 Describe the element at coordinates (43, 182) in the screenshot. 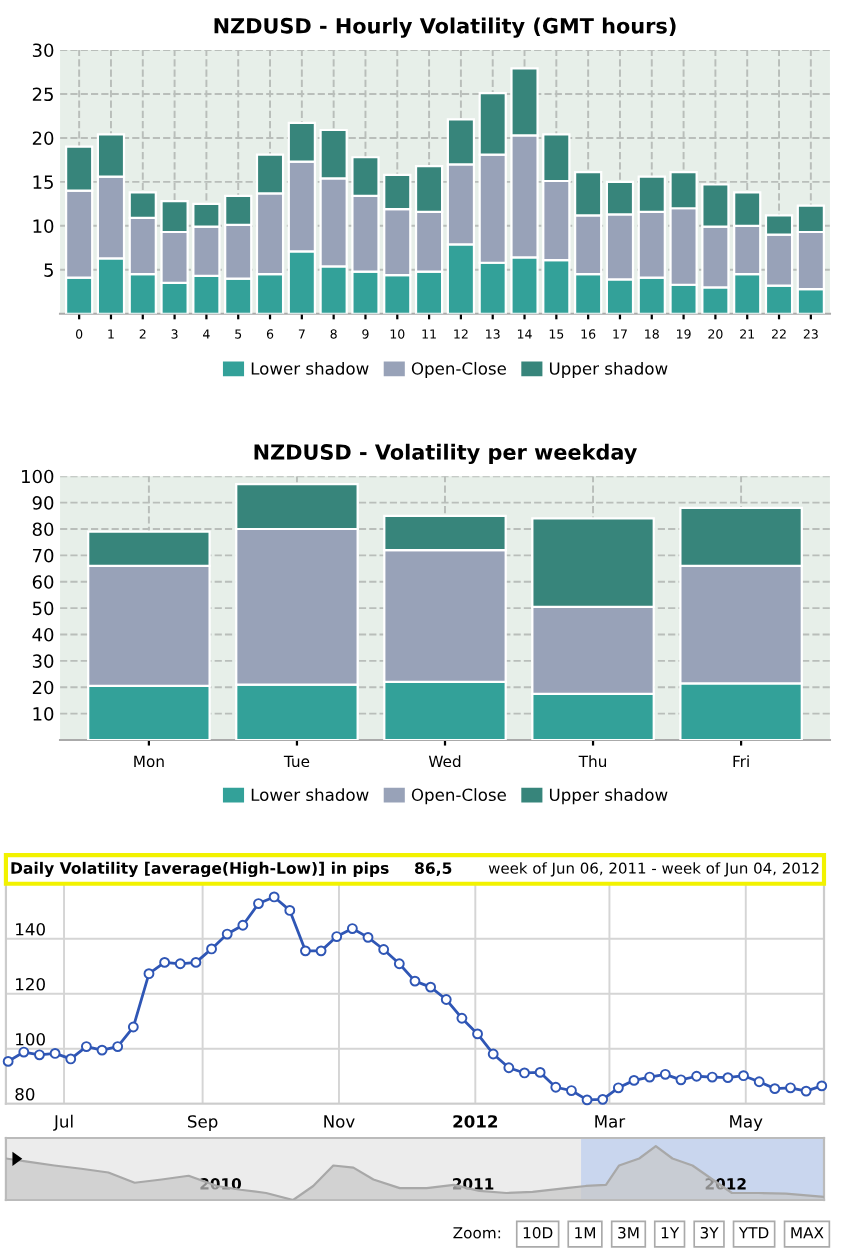

I see `y-tick-label: 15` at that location.